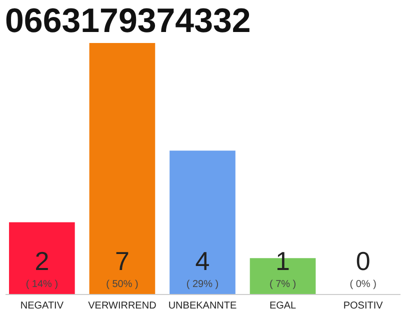 The image size is (410, 320). Describe the element at coordinates (282, 284) in the screenshot. I see `annotation: ( 7% )` at that location.